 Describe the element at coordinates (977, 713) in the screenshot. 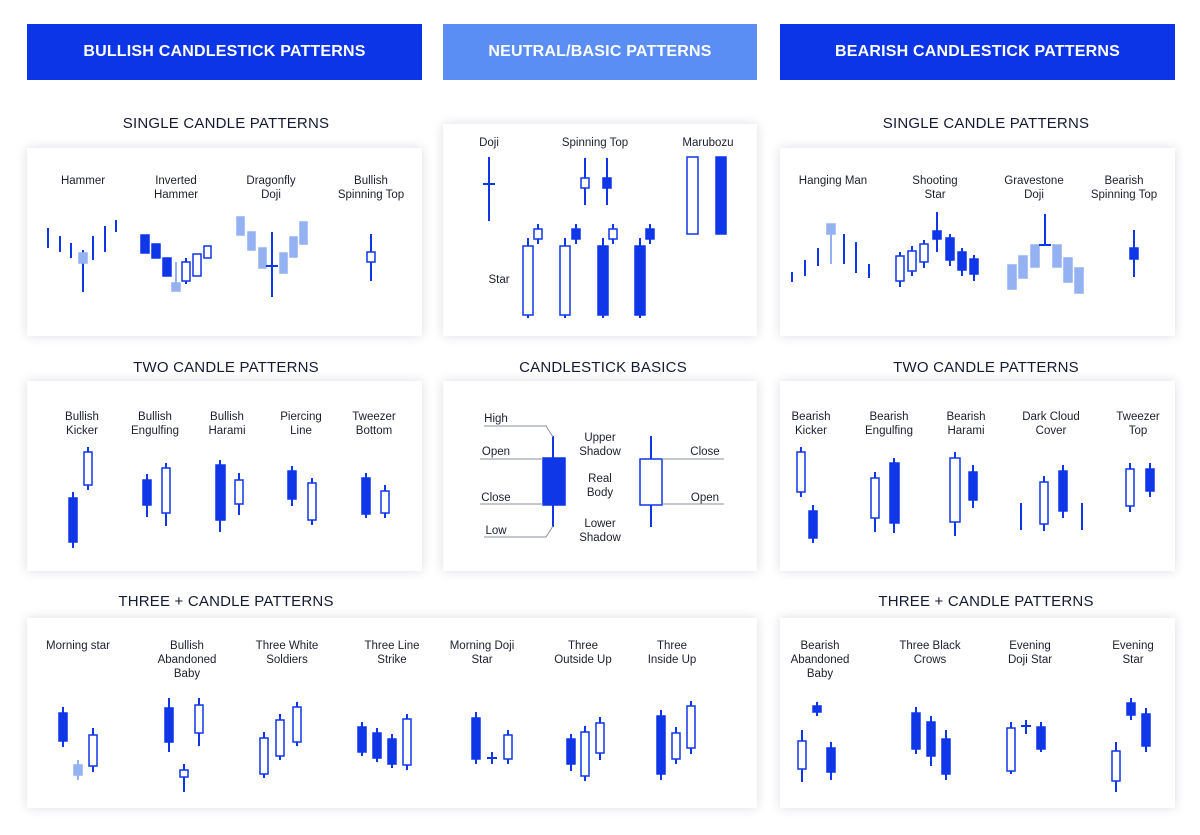

I see `bear-three-panel` at that location.